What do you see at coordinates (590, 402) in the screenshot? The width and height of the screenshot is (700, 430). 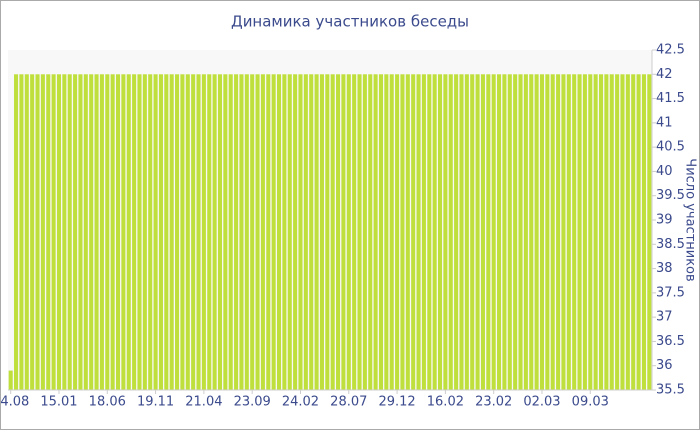 I see `x-tick-label: 09.03` at bounding box center [590, 402].